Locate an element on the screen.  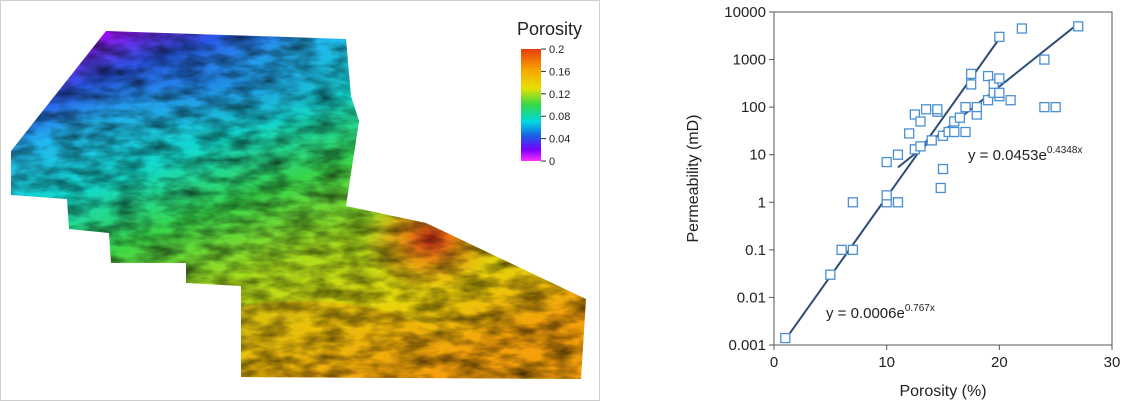
x-tick-label: 30 is located at coordinates (1112, 362).